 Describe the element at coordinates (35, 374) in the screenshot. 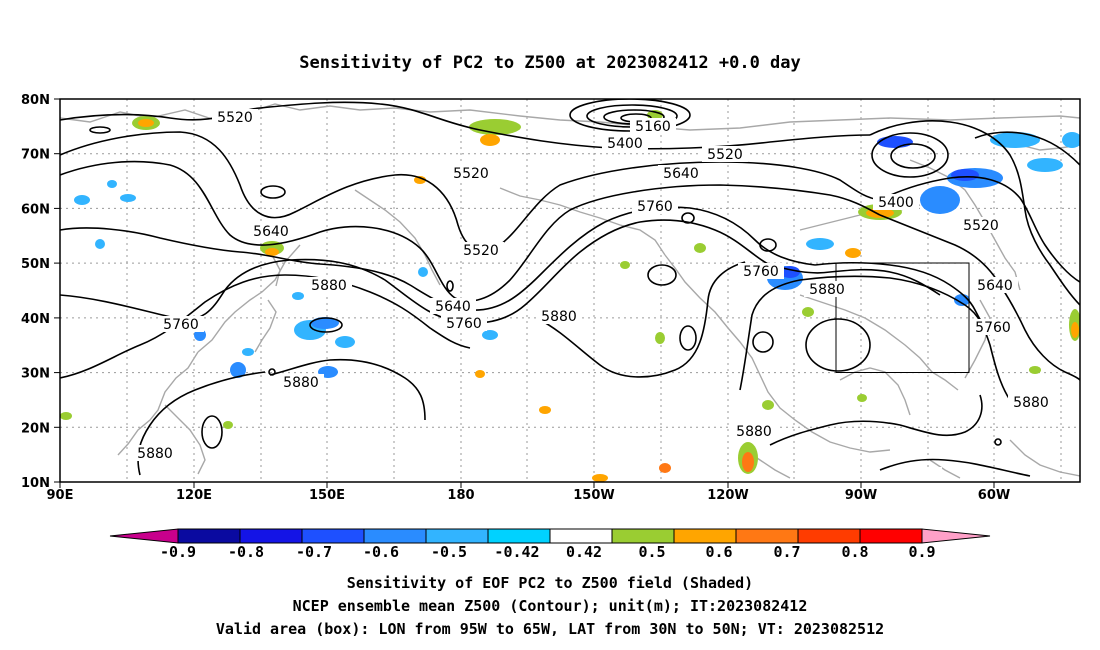

I see `lat-label: 30N` at that location.